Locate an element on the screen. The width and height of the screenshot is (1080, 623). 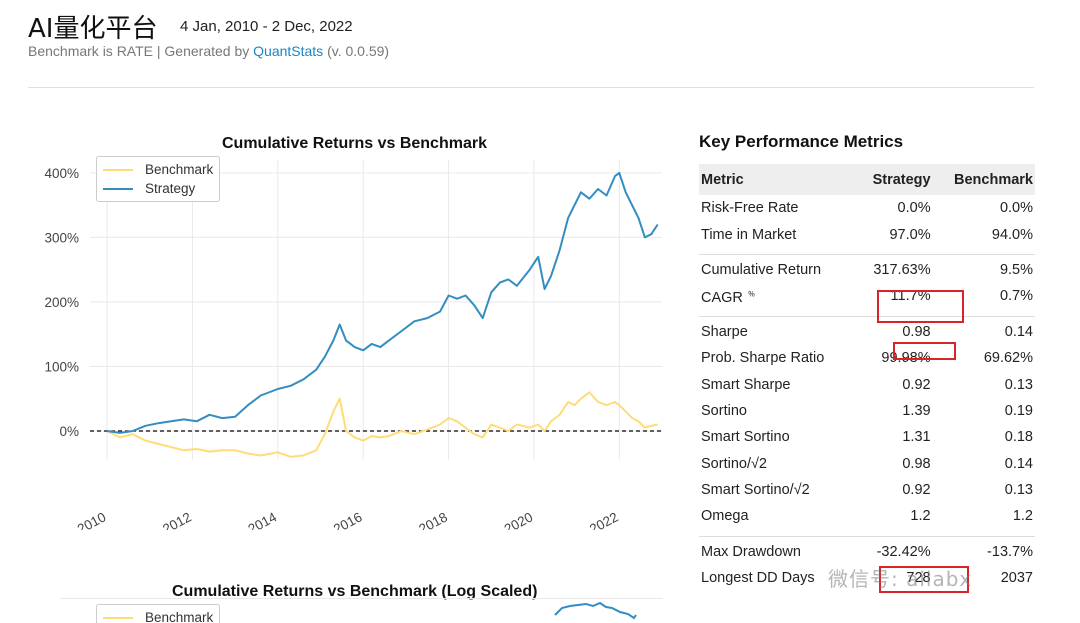
chart-legend: Benchmark Strategy is located at coordinates (158, 179).